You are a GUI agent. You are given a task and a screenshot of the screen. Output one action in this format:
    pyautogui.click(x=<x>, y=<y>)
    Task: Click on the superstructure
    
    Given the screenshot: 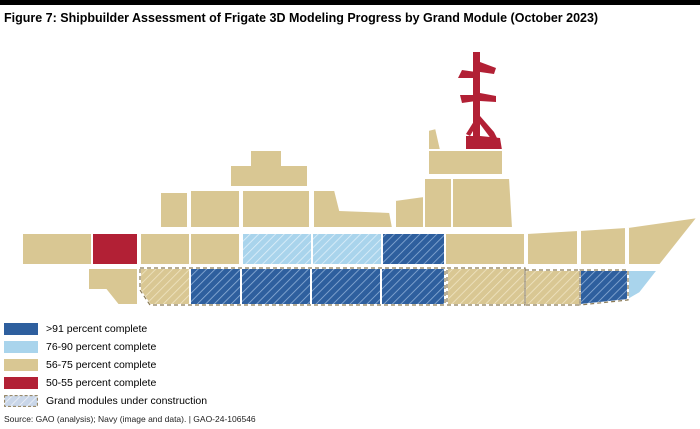 What is the action you would take?
    pyautogui.click(x=337, y=177)
    